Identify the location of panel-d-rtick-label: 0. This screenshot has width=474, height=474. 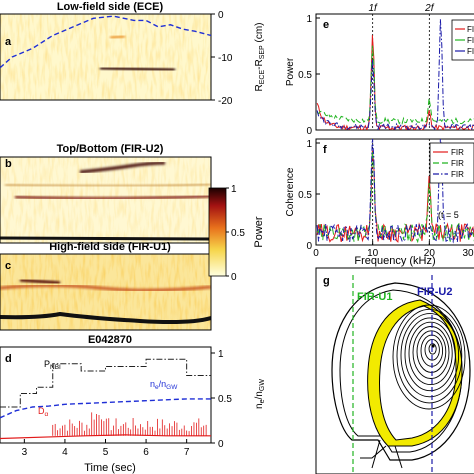
(221, 444).